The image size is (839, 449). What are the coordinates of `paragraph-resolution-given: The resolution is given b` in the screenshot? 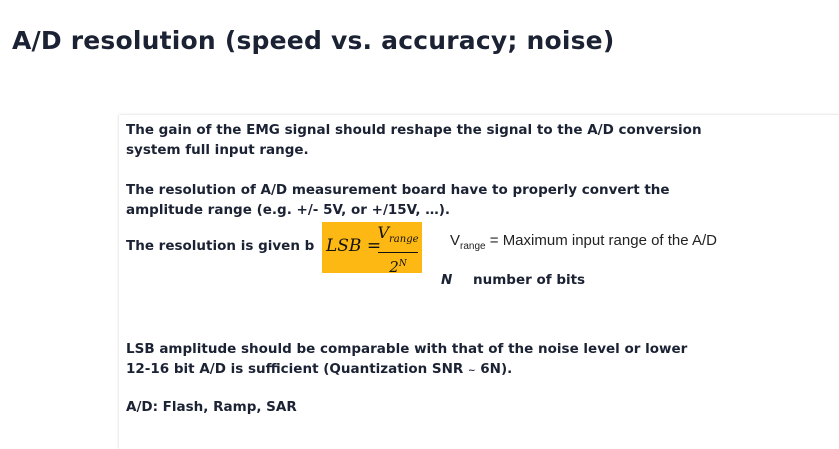 It's located at (220, 246).